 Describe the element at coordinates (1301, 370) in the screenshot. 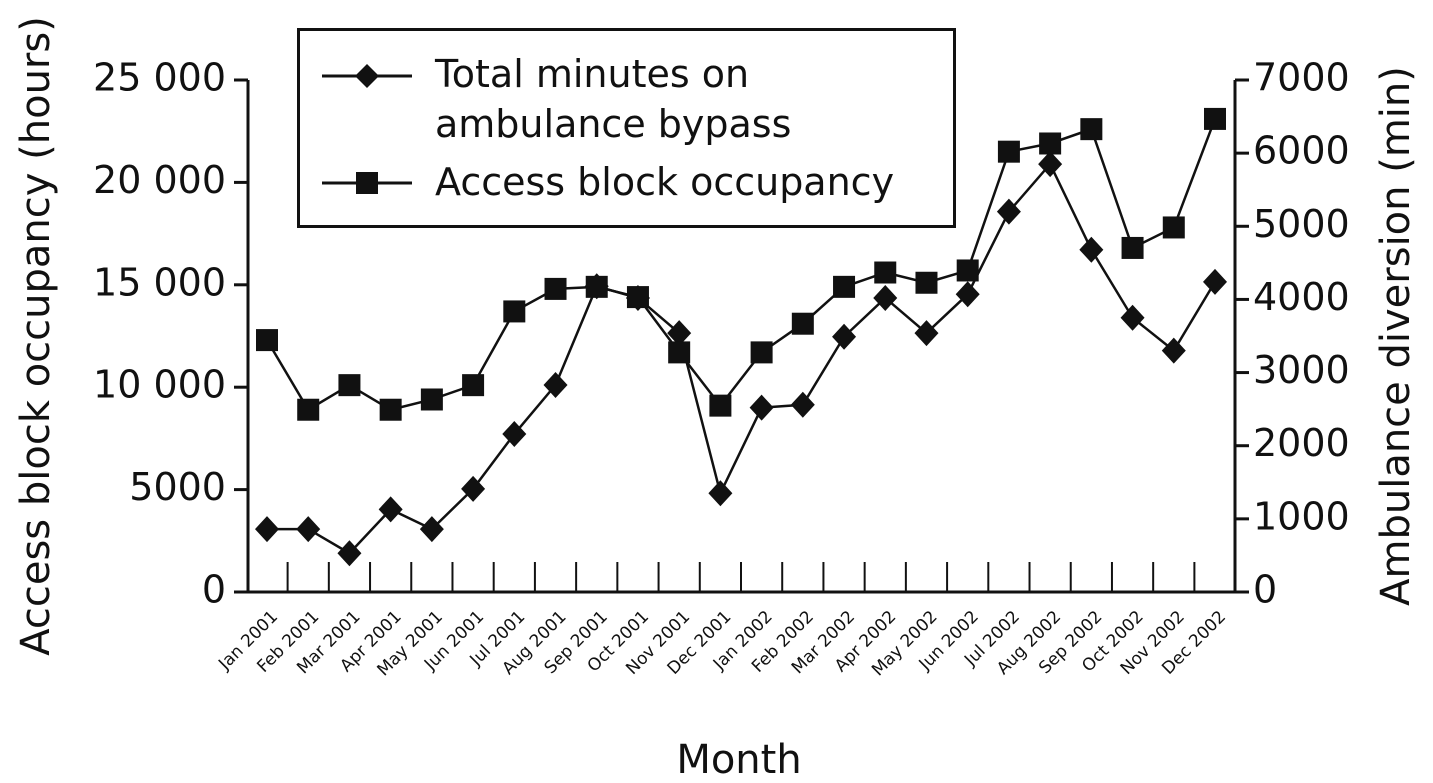

I see `y2-tick-label: 3000` at that location.